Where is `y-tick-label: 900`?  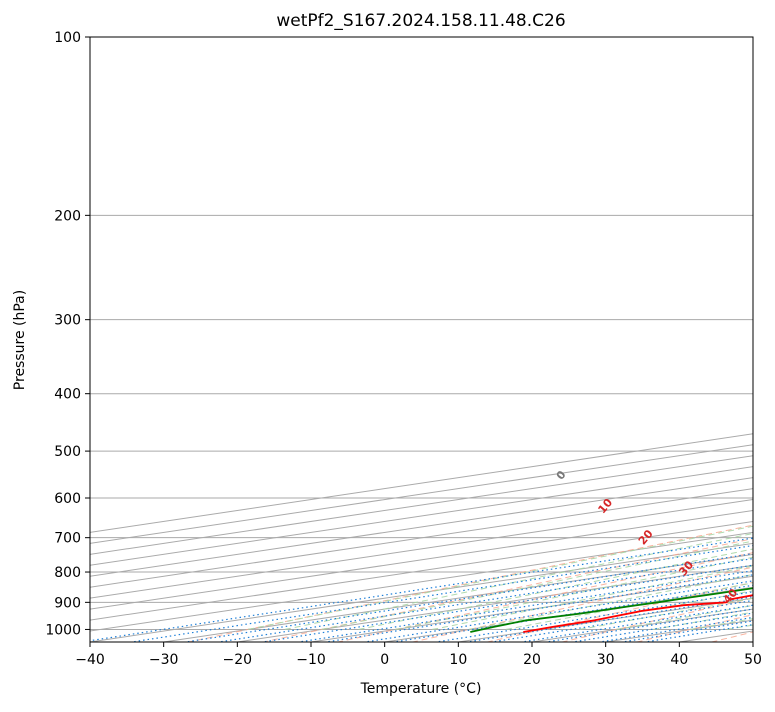
y-tick-label: 900 is located at coordinates (67, 603).